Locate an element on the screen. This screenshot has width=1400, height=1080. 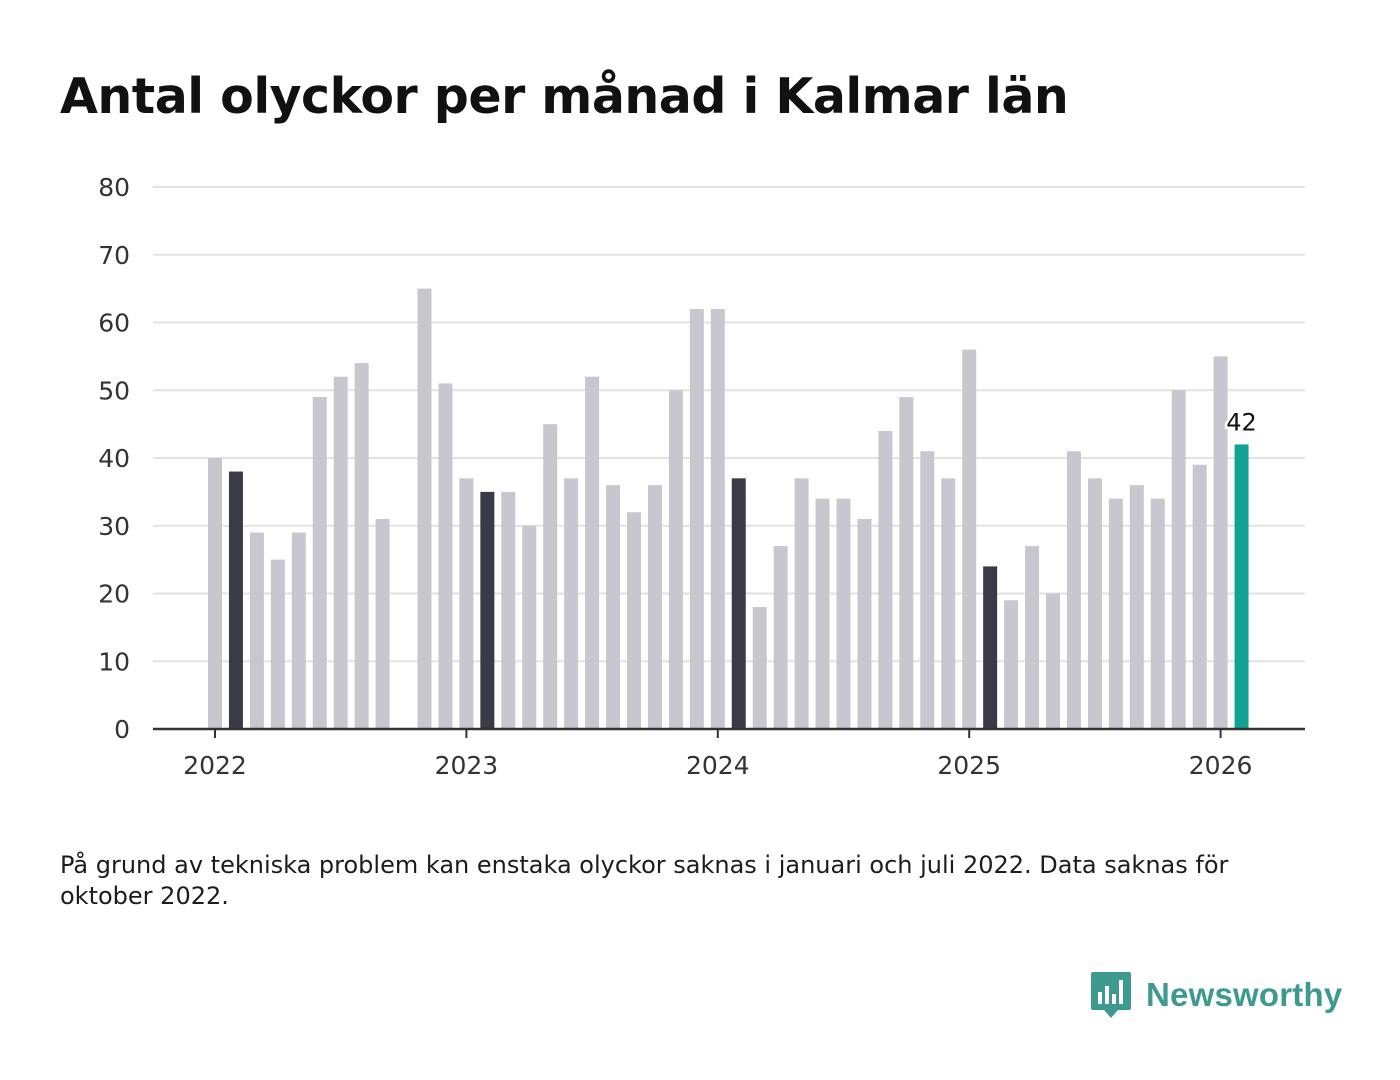
x-tick-label: 2022 is located at coordinates (215, 765).